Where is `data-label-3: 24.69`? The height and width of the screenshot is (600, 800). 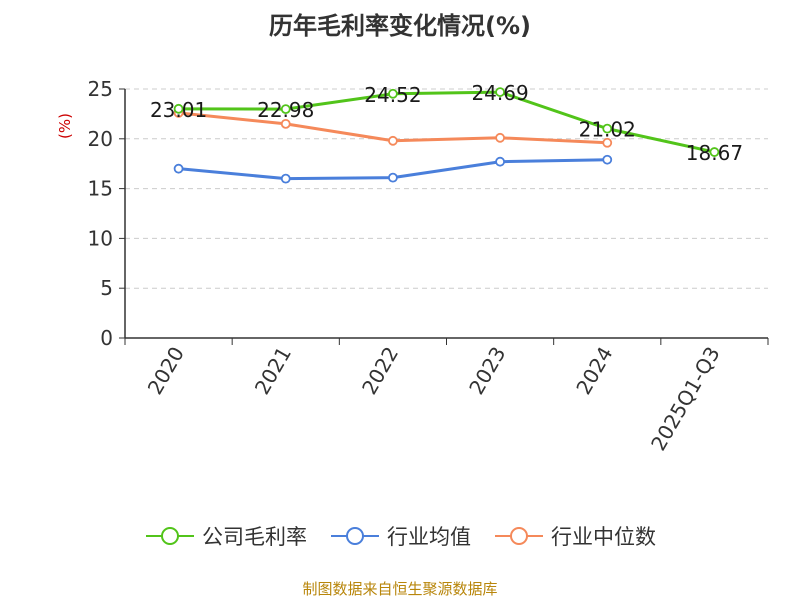
data-label-3: 24.69 is located at coordinates (499, 93).